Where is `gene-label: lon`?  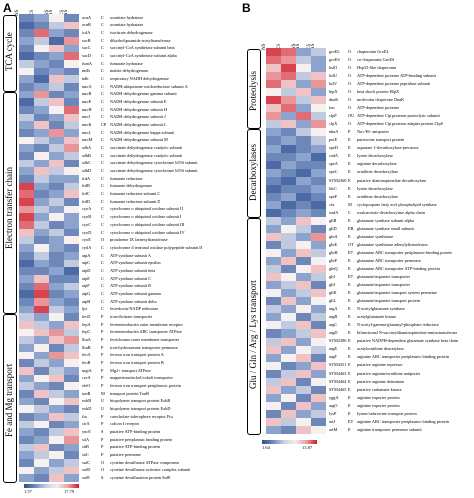 gene-label: lon is located at coordinates (332, 108).